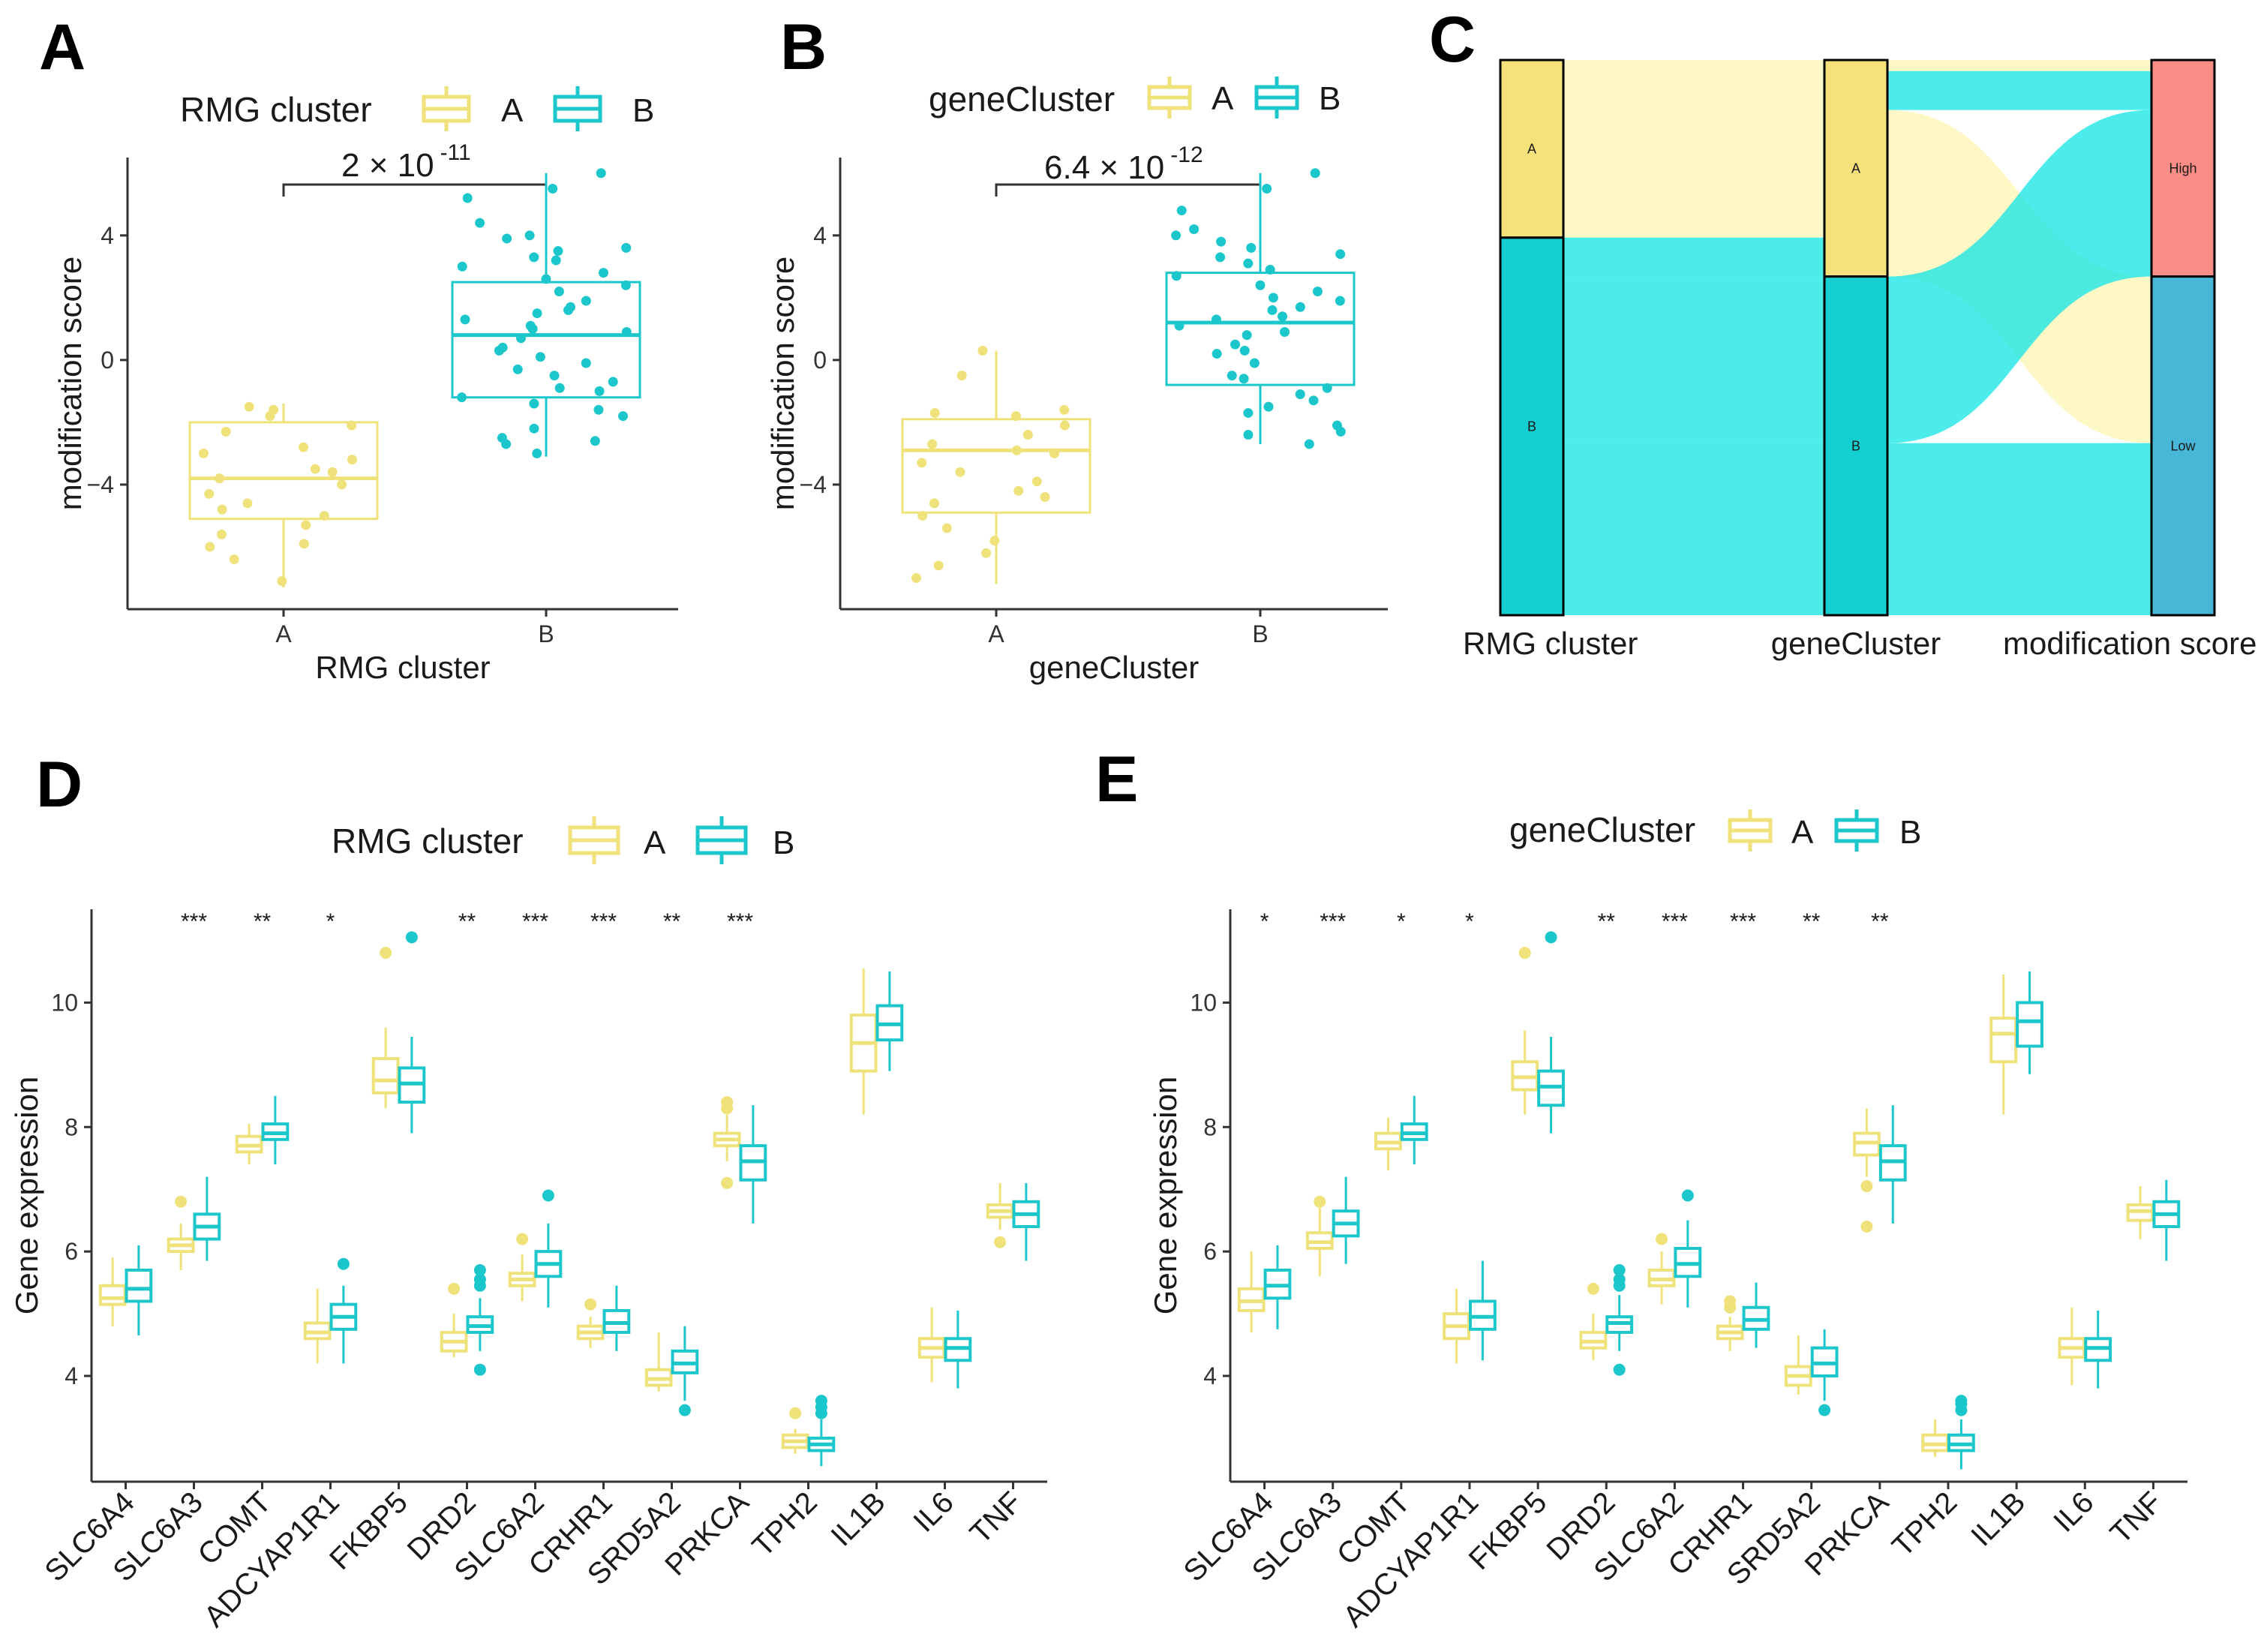 Image resolution: width=2267 pixels, height=1652 pixels. Describe the element at coordinates (1751, 830) in the screenshot. I see `legend-key-e-a` at that location.